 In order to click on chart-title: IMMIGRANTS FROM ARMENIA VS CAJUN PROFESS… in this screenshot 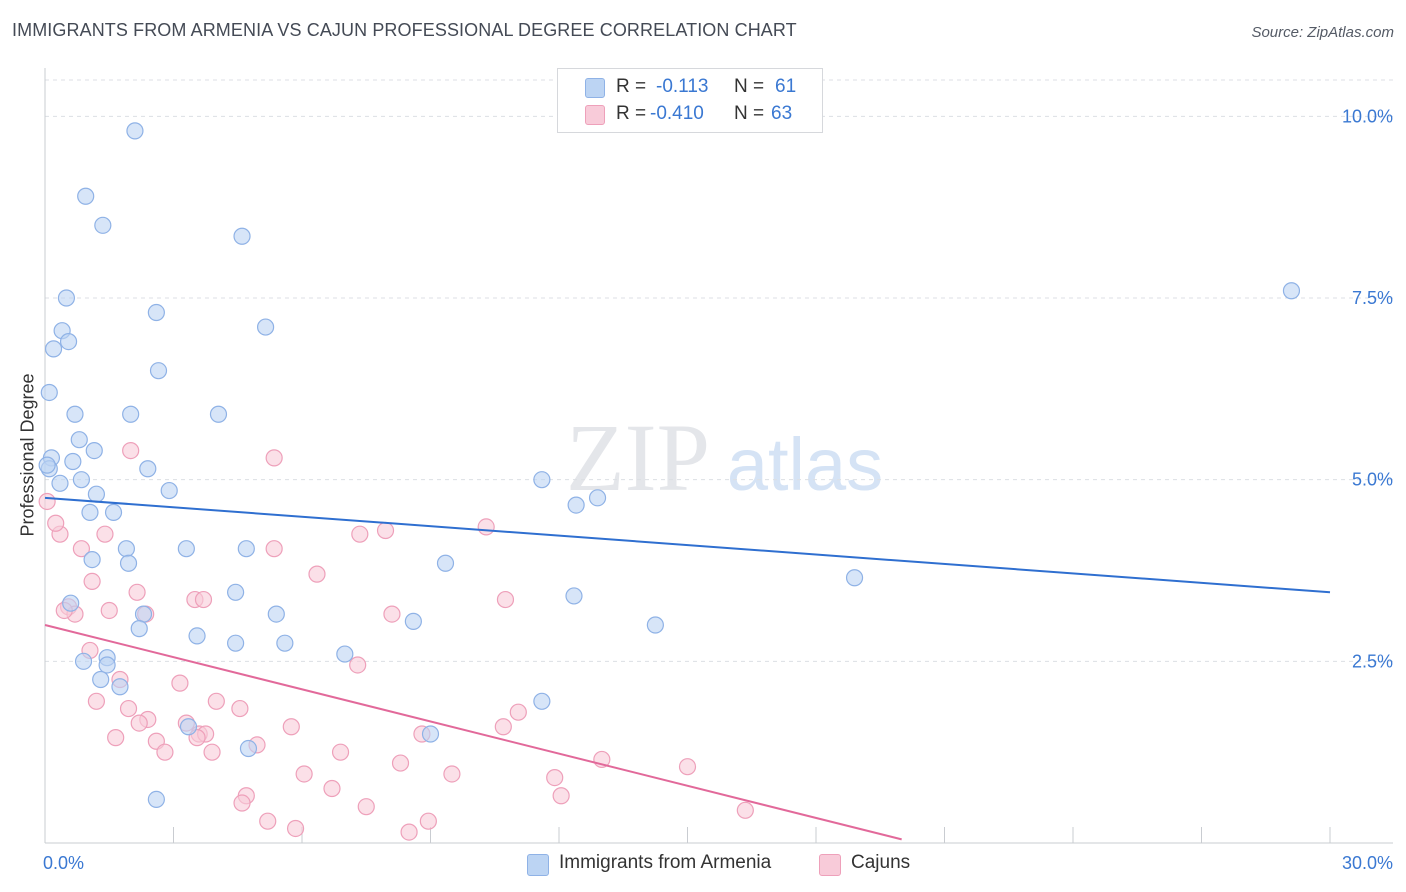, I will do `click(404, 30)`.